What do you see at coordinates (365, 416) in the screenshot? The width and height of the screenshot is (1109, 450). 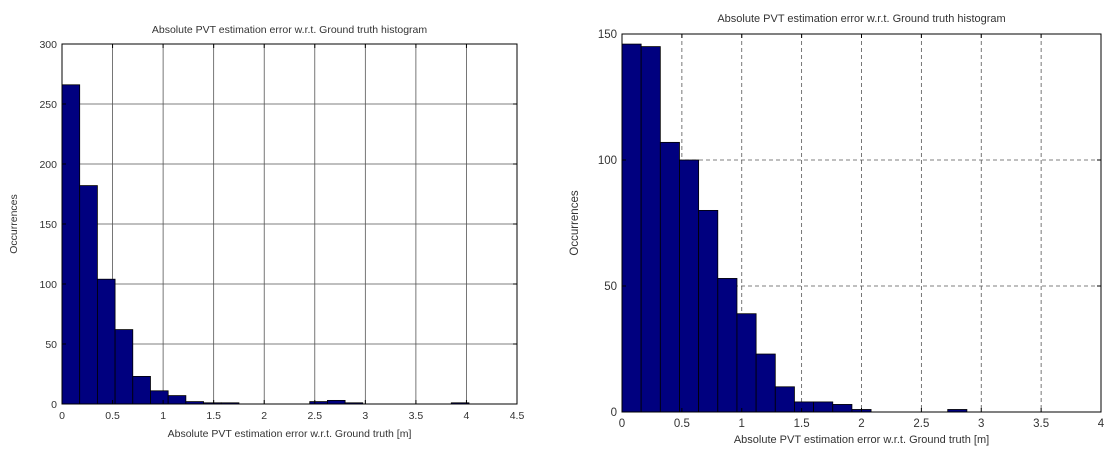 I see `c0-x-tick-label-6: 3` at bounding box center [365, 416].